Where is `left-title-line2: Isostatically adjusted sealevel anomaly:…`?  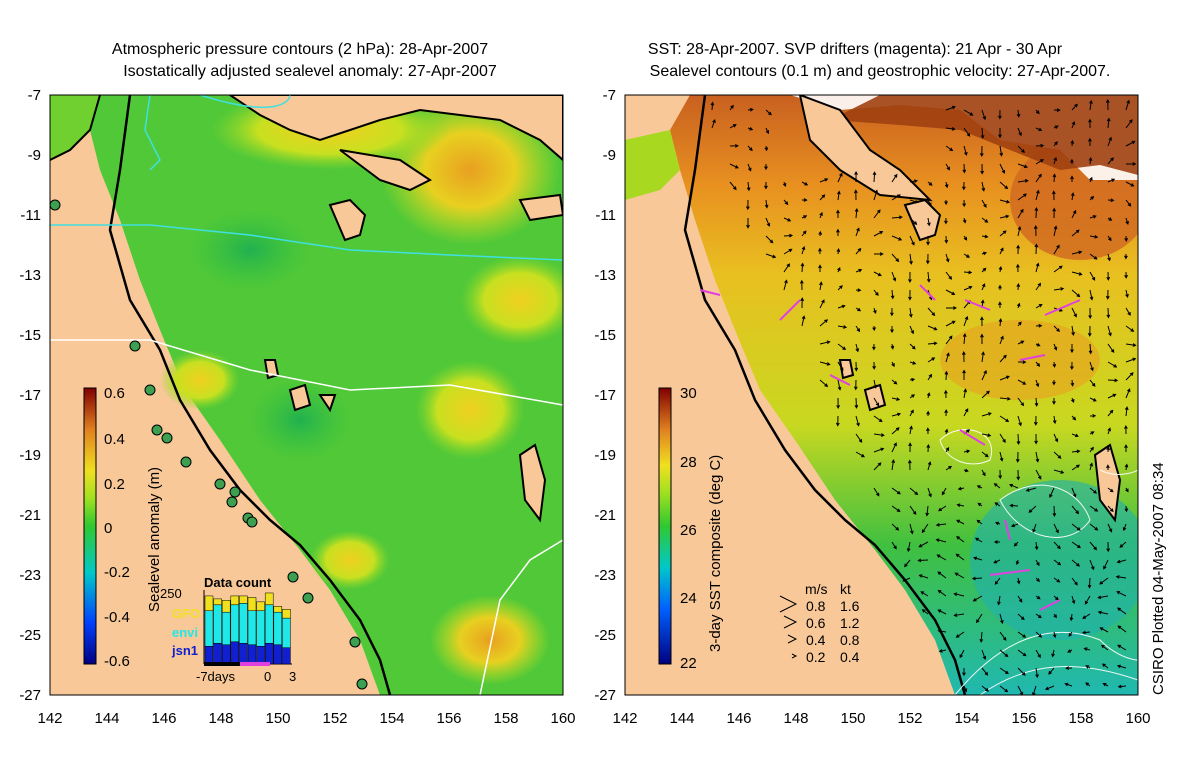
left-title-line2: Isostatically adjusted sealevel anomaly:… is located at coordinates (310, 71).